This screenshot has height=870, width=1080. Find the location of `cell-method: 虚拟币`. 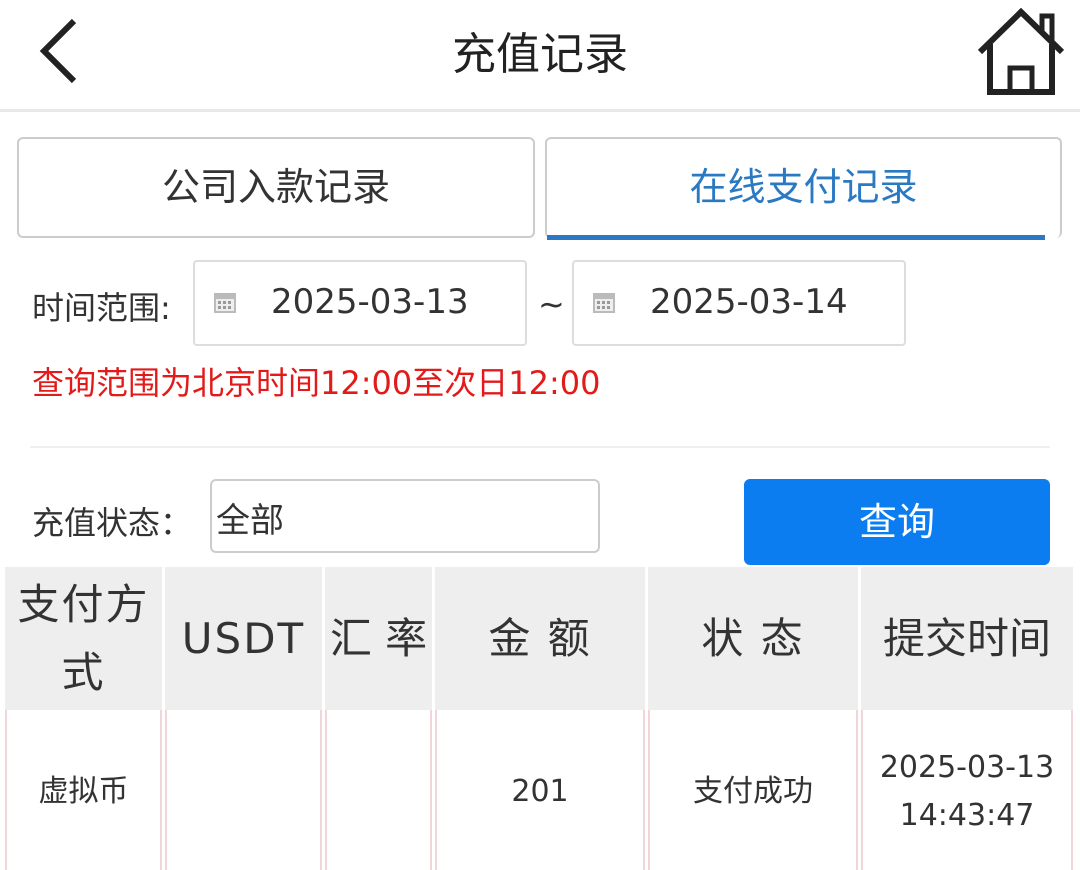

cell-method: 虚拟币 is located at coordinates (83, 790).